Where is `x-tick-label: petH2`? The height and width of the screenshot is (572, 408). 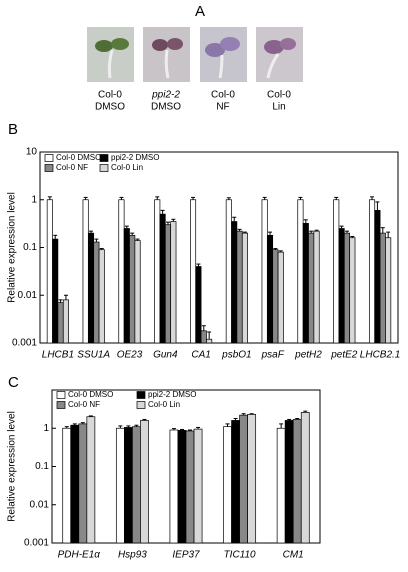
x-tick-label: petH2 is located at coordinates (308, 355).